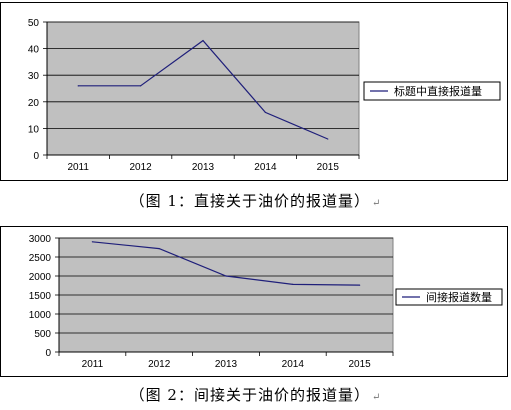 Image resolution: width=511 pixels, height=410 pixels. What do you see at coordinates (34, 76) in the screenshot?
I see `y-tick-label-3: 30` at bounding box center [34, 76].